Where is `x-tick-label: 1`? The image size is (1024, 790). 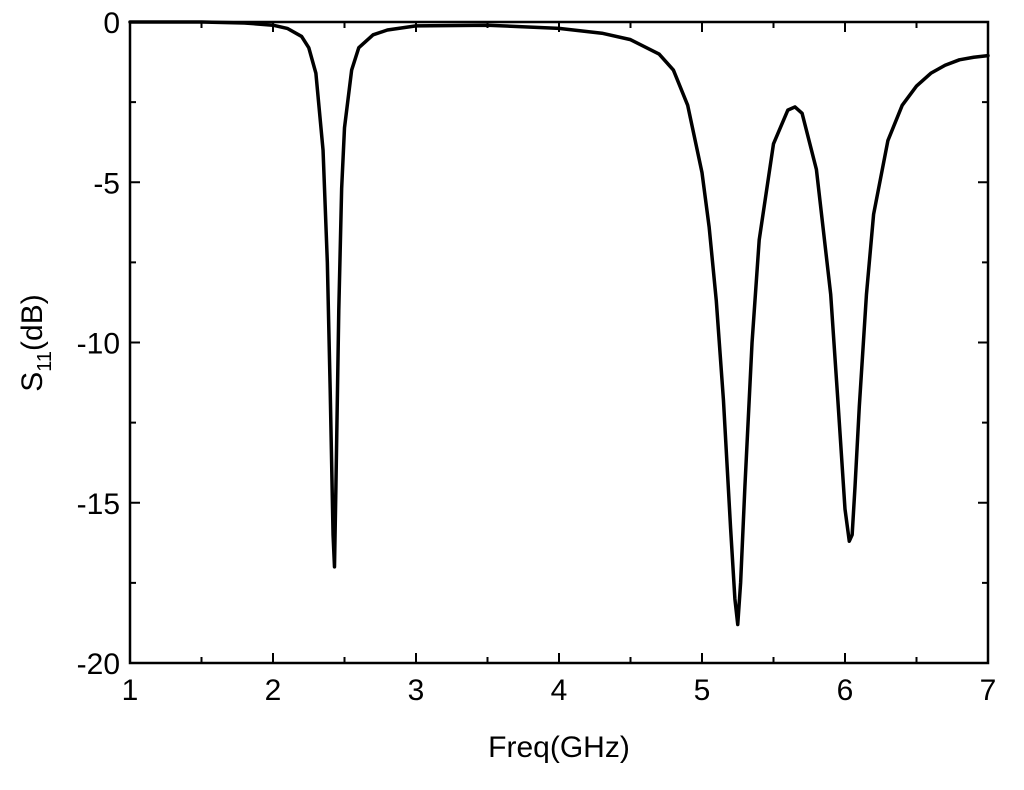 x-tick-label: 1 is located at coordinates (130, 690).